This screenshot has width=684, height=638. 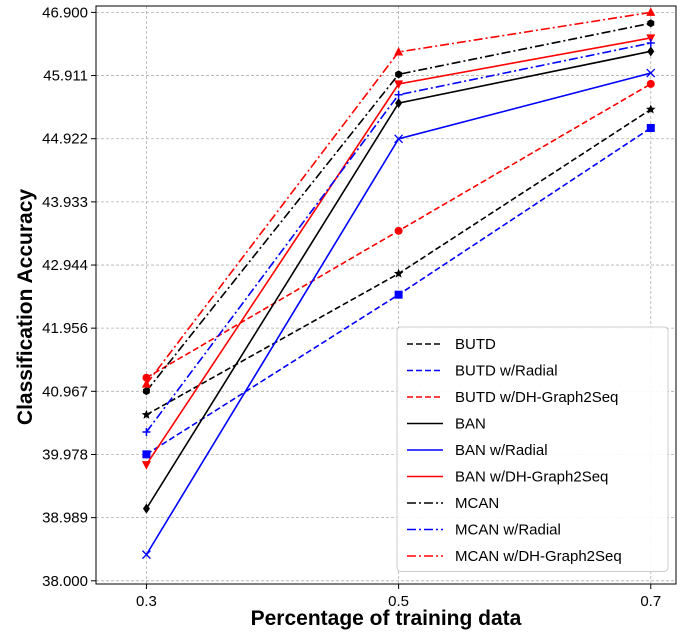 I want to click on y-tick-label: 39.978, so click(x=65, y=454).